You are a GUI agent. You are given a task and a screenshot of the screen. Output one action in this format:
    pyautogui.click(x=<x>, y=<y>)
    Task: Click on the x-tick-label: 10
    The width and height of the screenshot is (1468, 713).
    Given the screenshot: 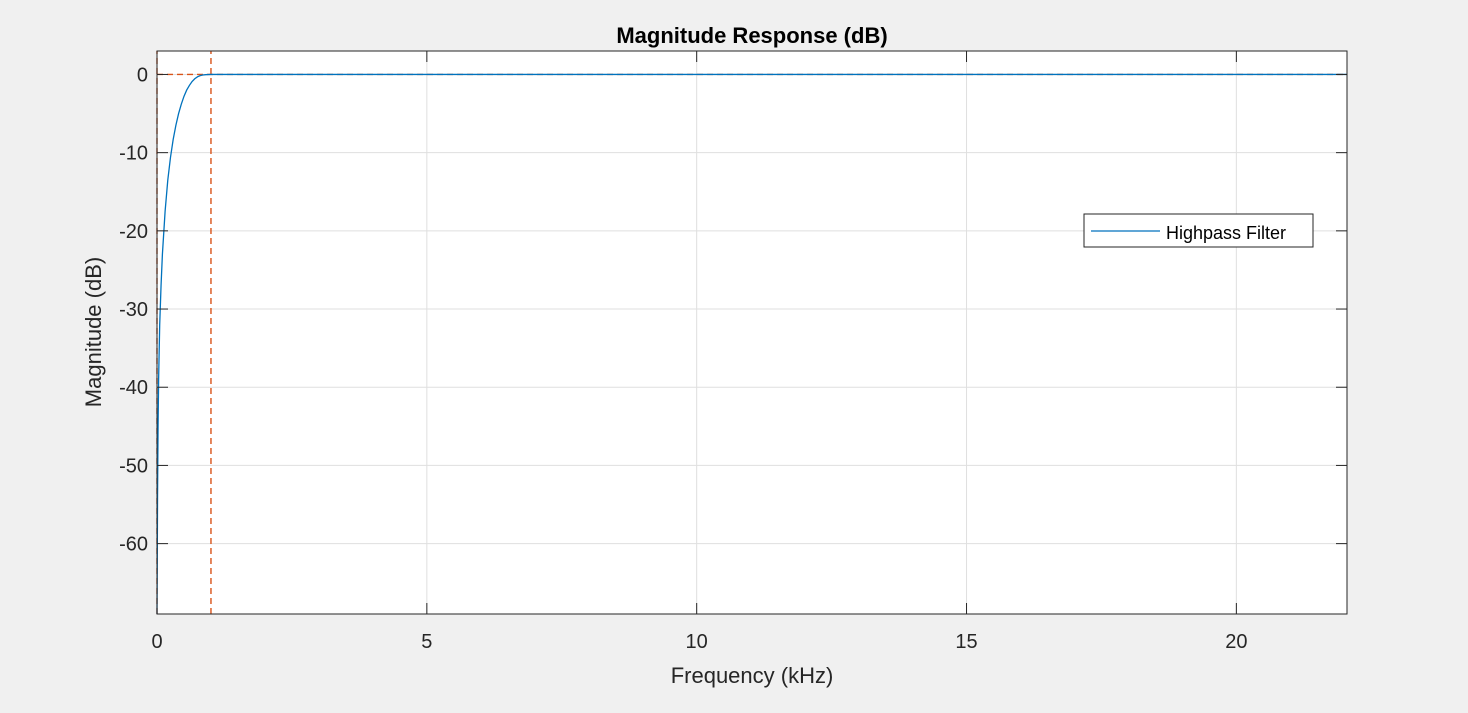 What is the action you would take?
    pyautogui.click(x=697, y=642)
    